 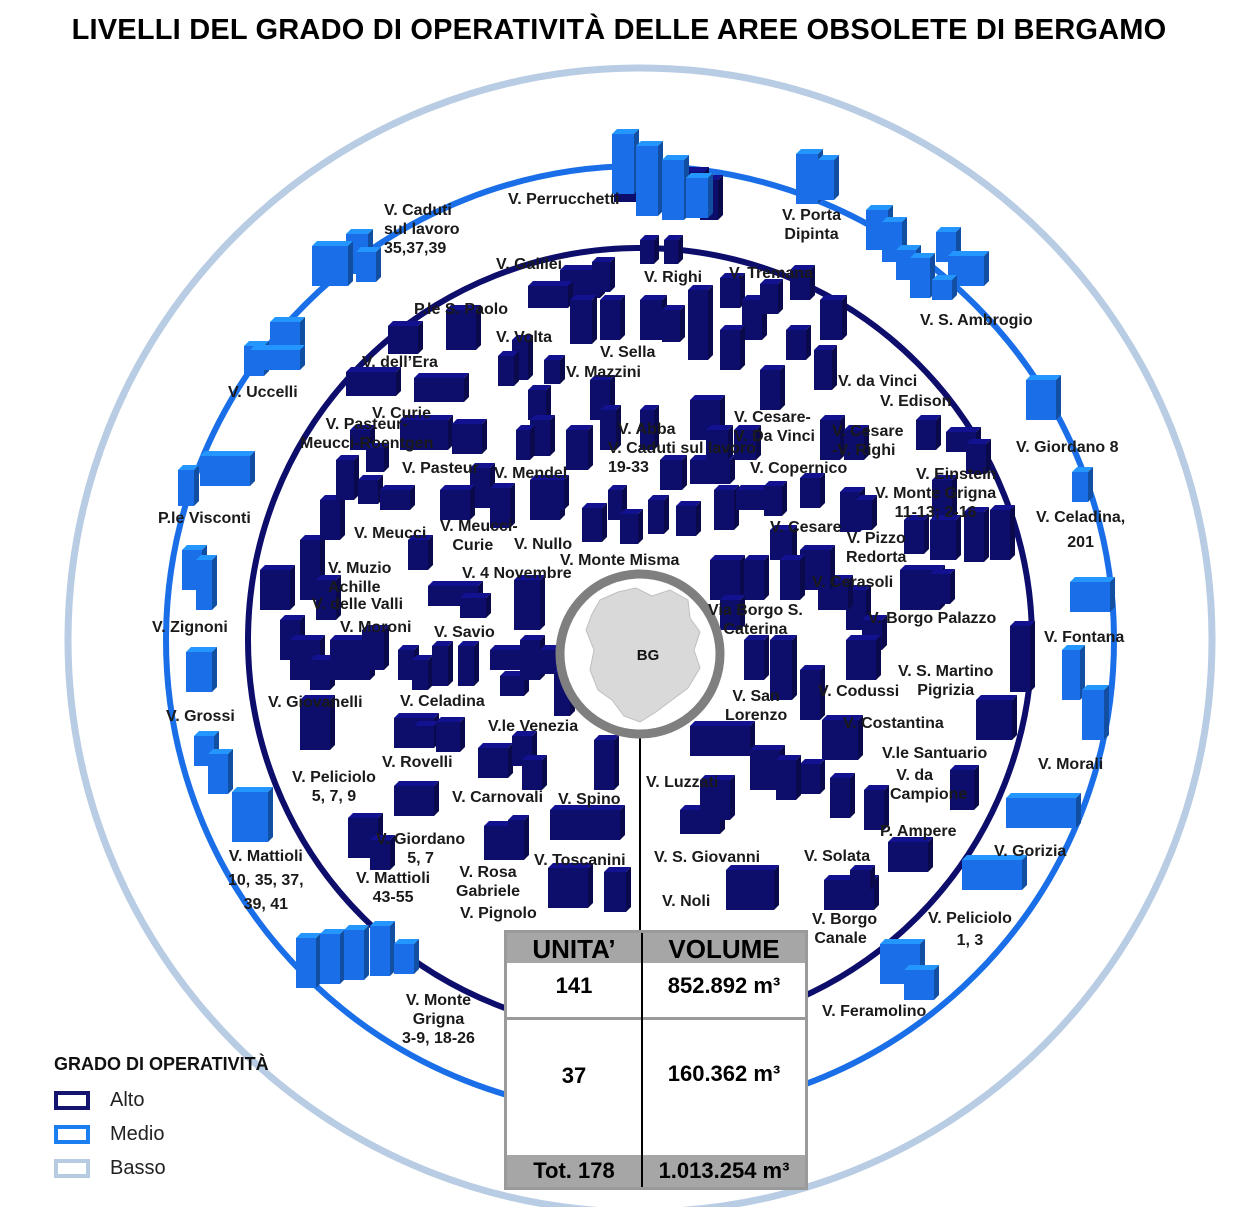 What do you see at coordinates (498, 913) in the screenshot?
I see `label-pignolo: V. Pignolo` at bounding box center [498, 913].